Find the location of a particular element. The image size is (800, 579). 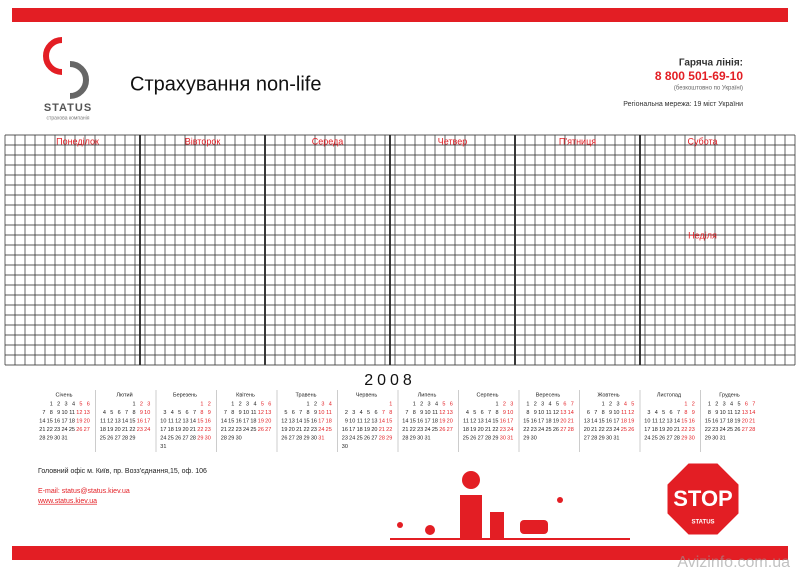

website: www.status.kiev.ua is located at coordinates (67, 501).